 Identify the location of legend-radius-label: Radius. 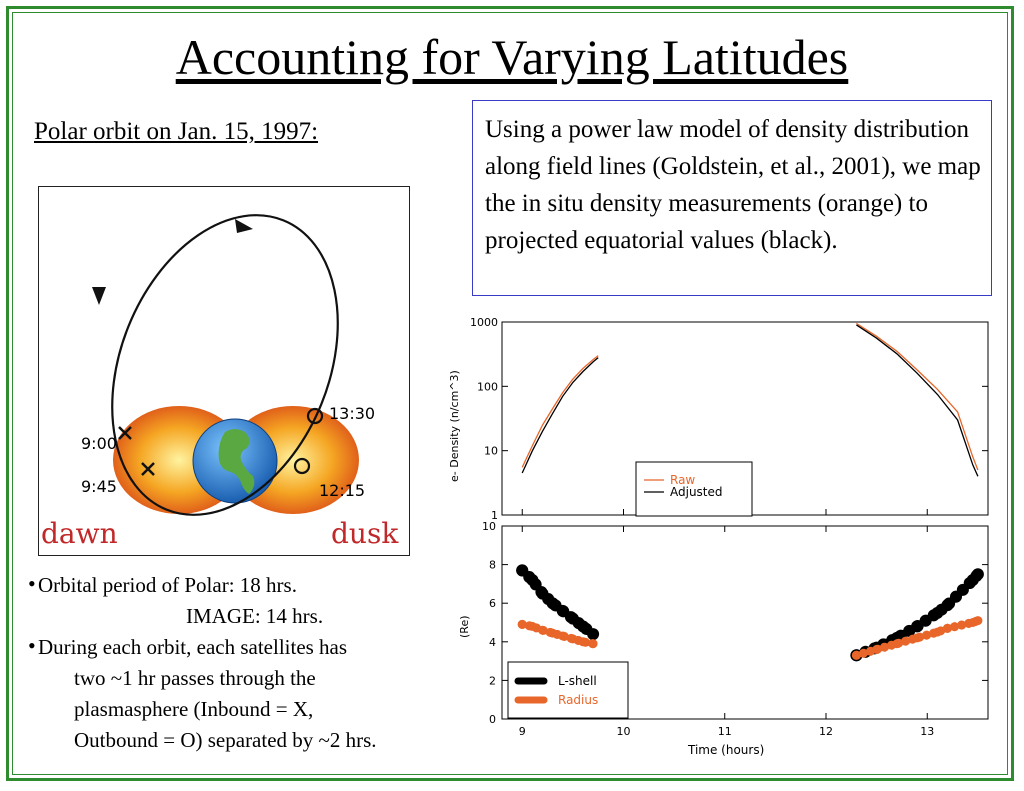
(578, 700).